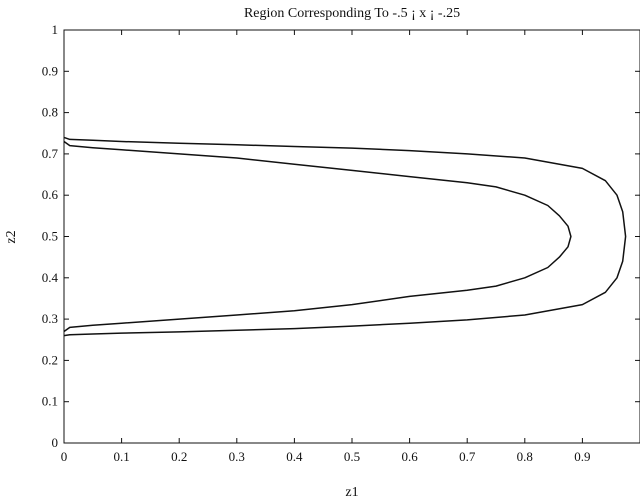  What do you see at coordinates (50, 401) in the screenshot?
I see `y-tick-label: 0.1` at bounding box center [50, 401].